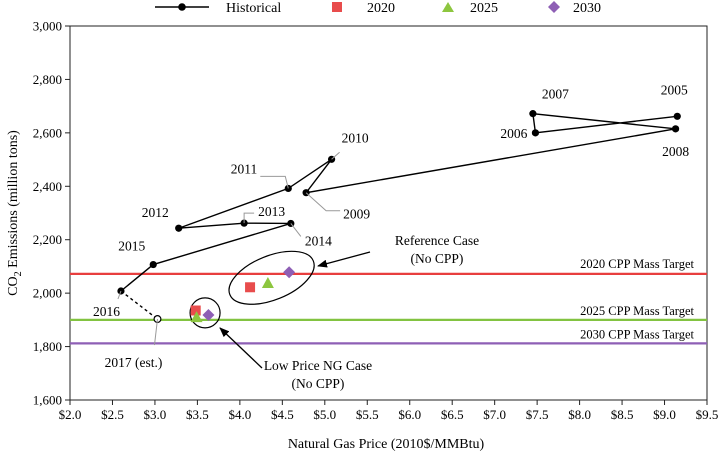 This screenshot has width=720, height=456. Describe the element at coordinates (381, 8) in the screenshot. I see `legend-label-2020: 2020` at that location.